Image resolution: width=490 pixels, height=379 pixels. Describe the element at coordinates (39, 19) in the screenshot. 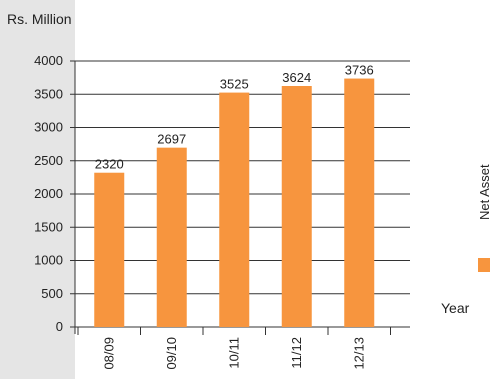

I see `y-unit-label: Rs. Million` at that location.